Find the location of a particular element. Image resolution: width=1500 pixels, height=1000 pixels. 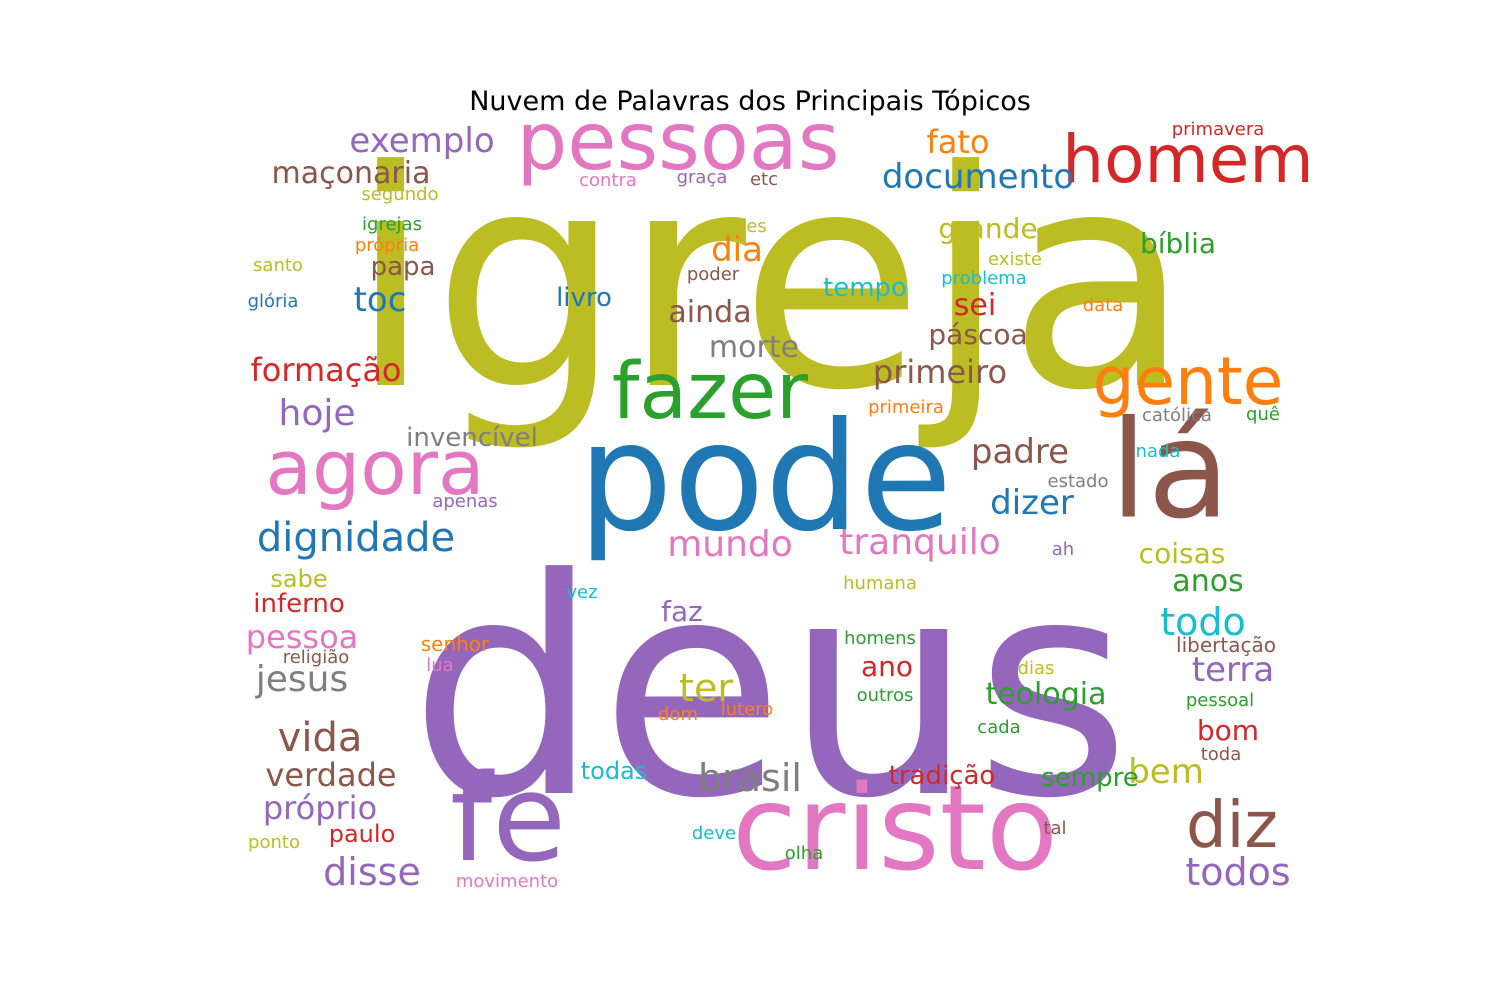

word-contra: contra is located at coordinates (608, 180).